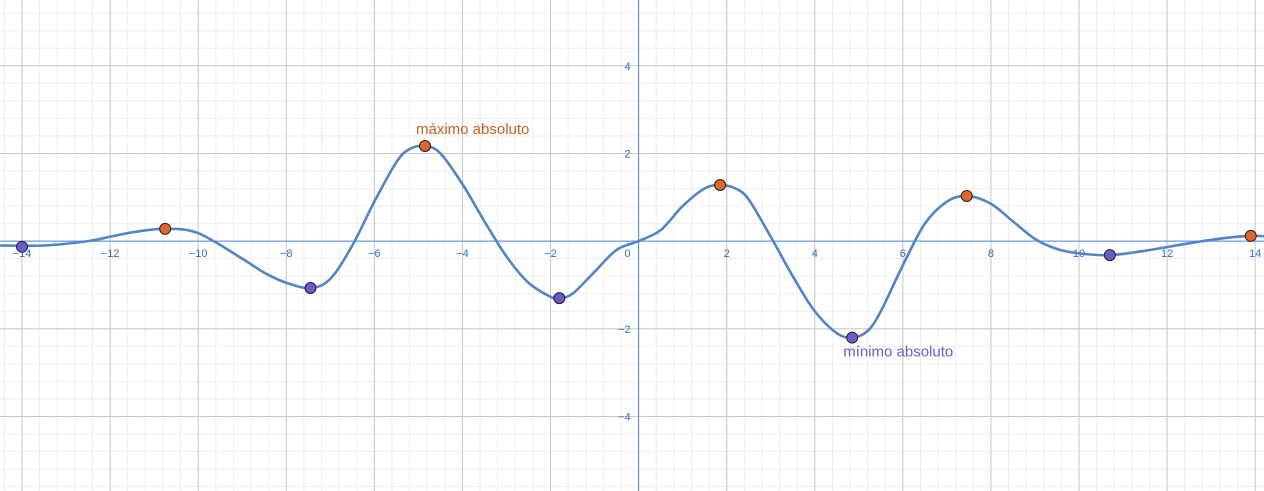  What do you see at coordinates (550, 254) in the screenshot?
I see `x-tick-label: −2` at bounding box center [550, 254].